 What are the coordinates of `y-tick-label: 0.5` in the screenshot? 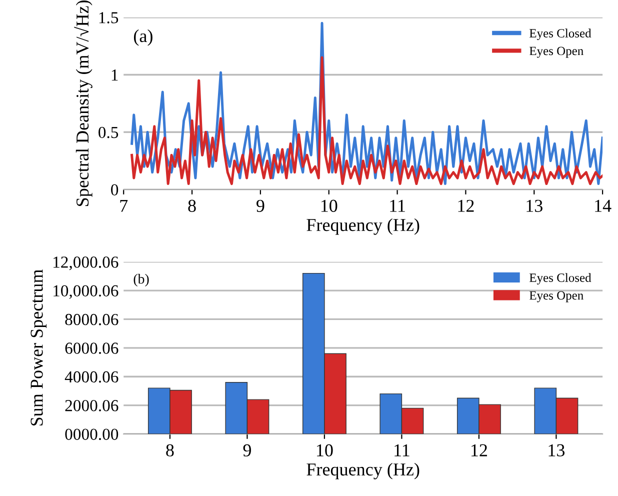 It's located at (108, 132).